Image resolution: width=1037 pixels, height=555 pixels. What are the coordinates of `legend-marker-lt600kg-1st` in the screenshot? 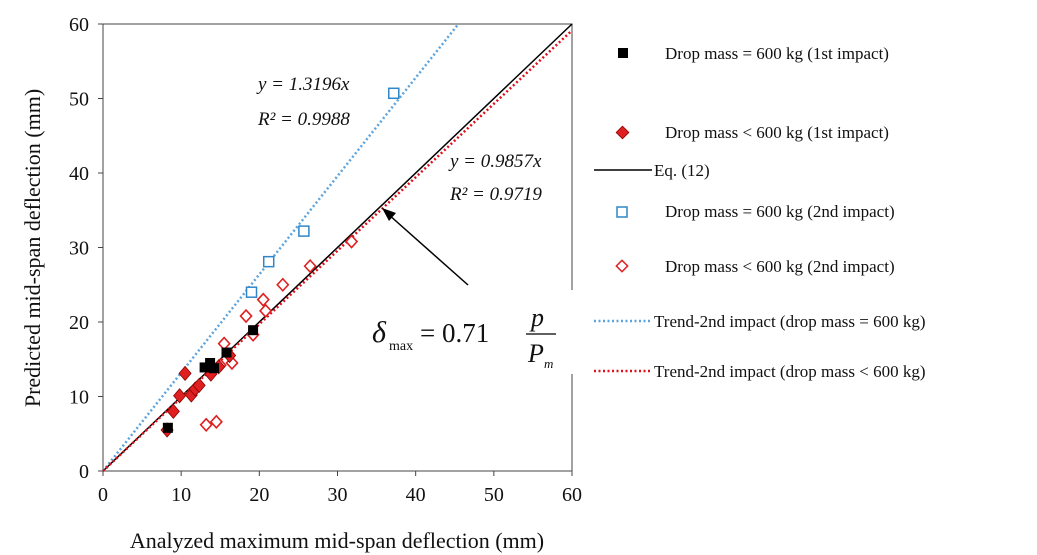 It's located at (622, 132).